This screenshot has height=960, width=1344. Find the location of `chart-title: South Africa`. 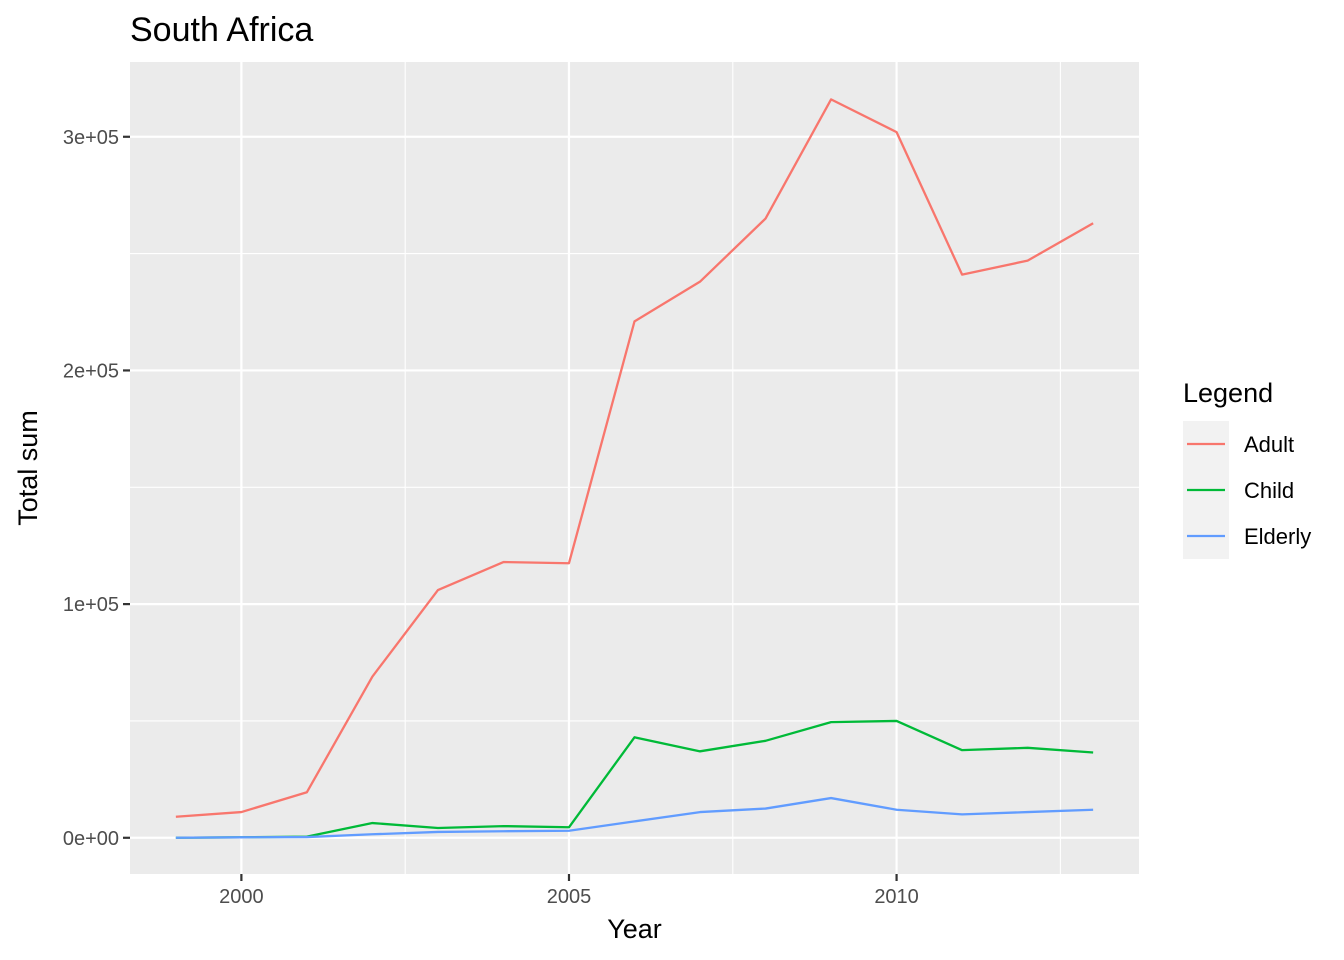

chart-title: South Africa is located at coordinates (221, 30).